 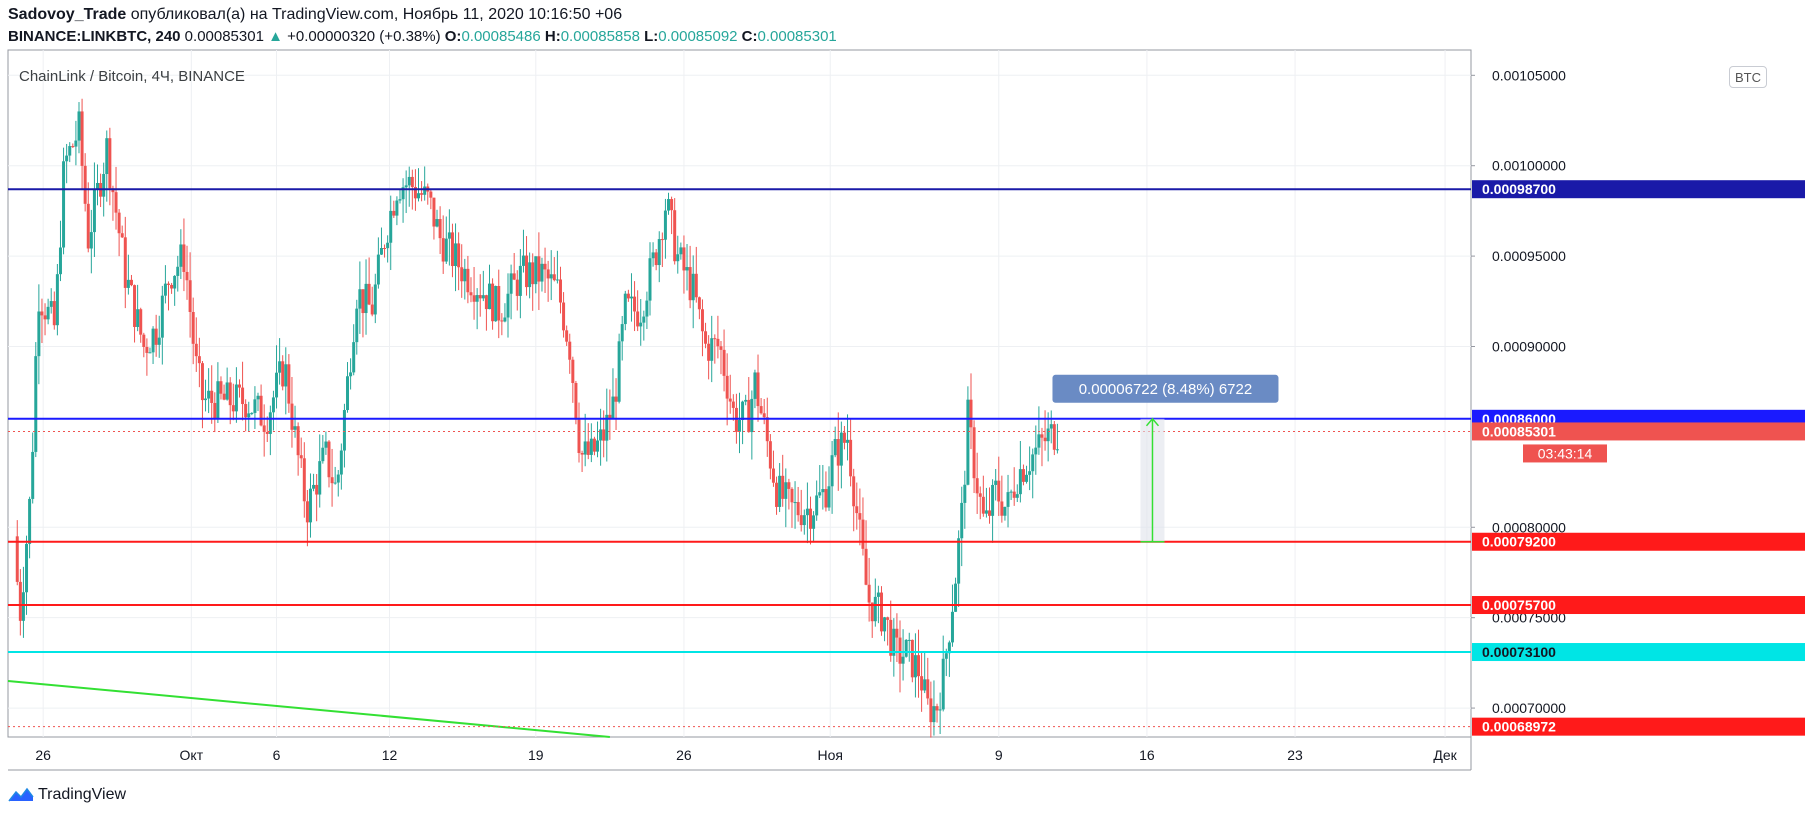 What do you see at coordinates (1152, 422) in the screenshot?
I see `measure-arrow-icon` at bounding box center [1152, 422].